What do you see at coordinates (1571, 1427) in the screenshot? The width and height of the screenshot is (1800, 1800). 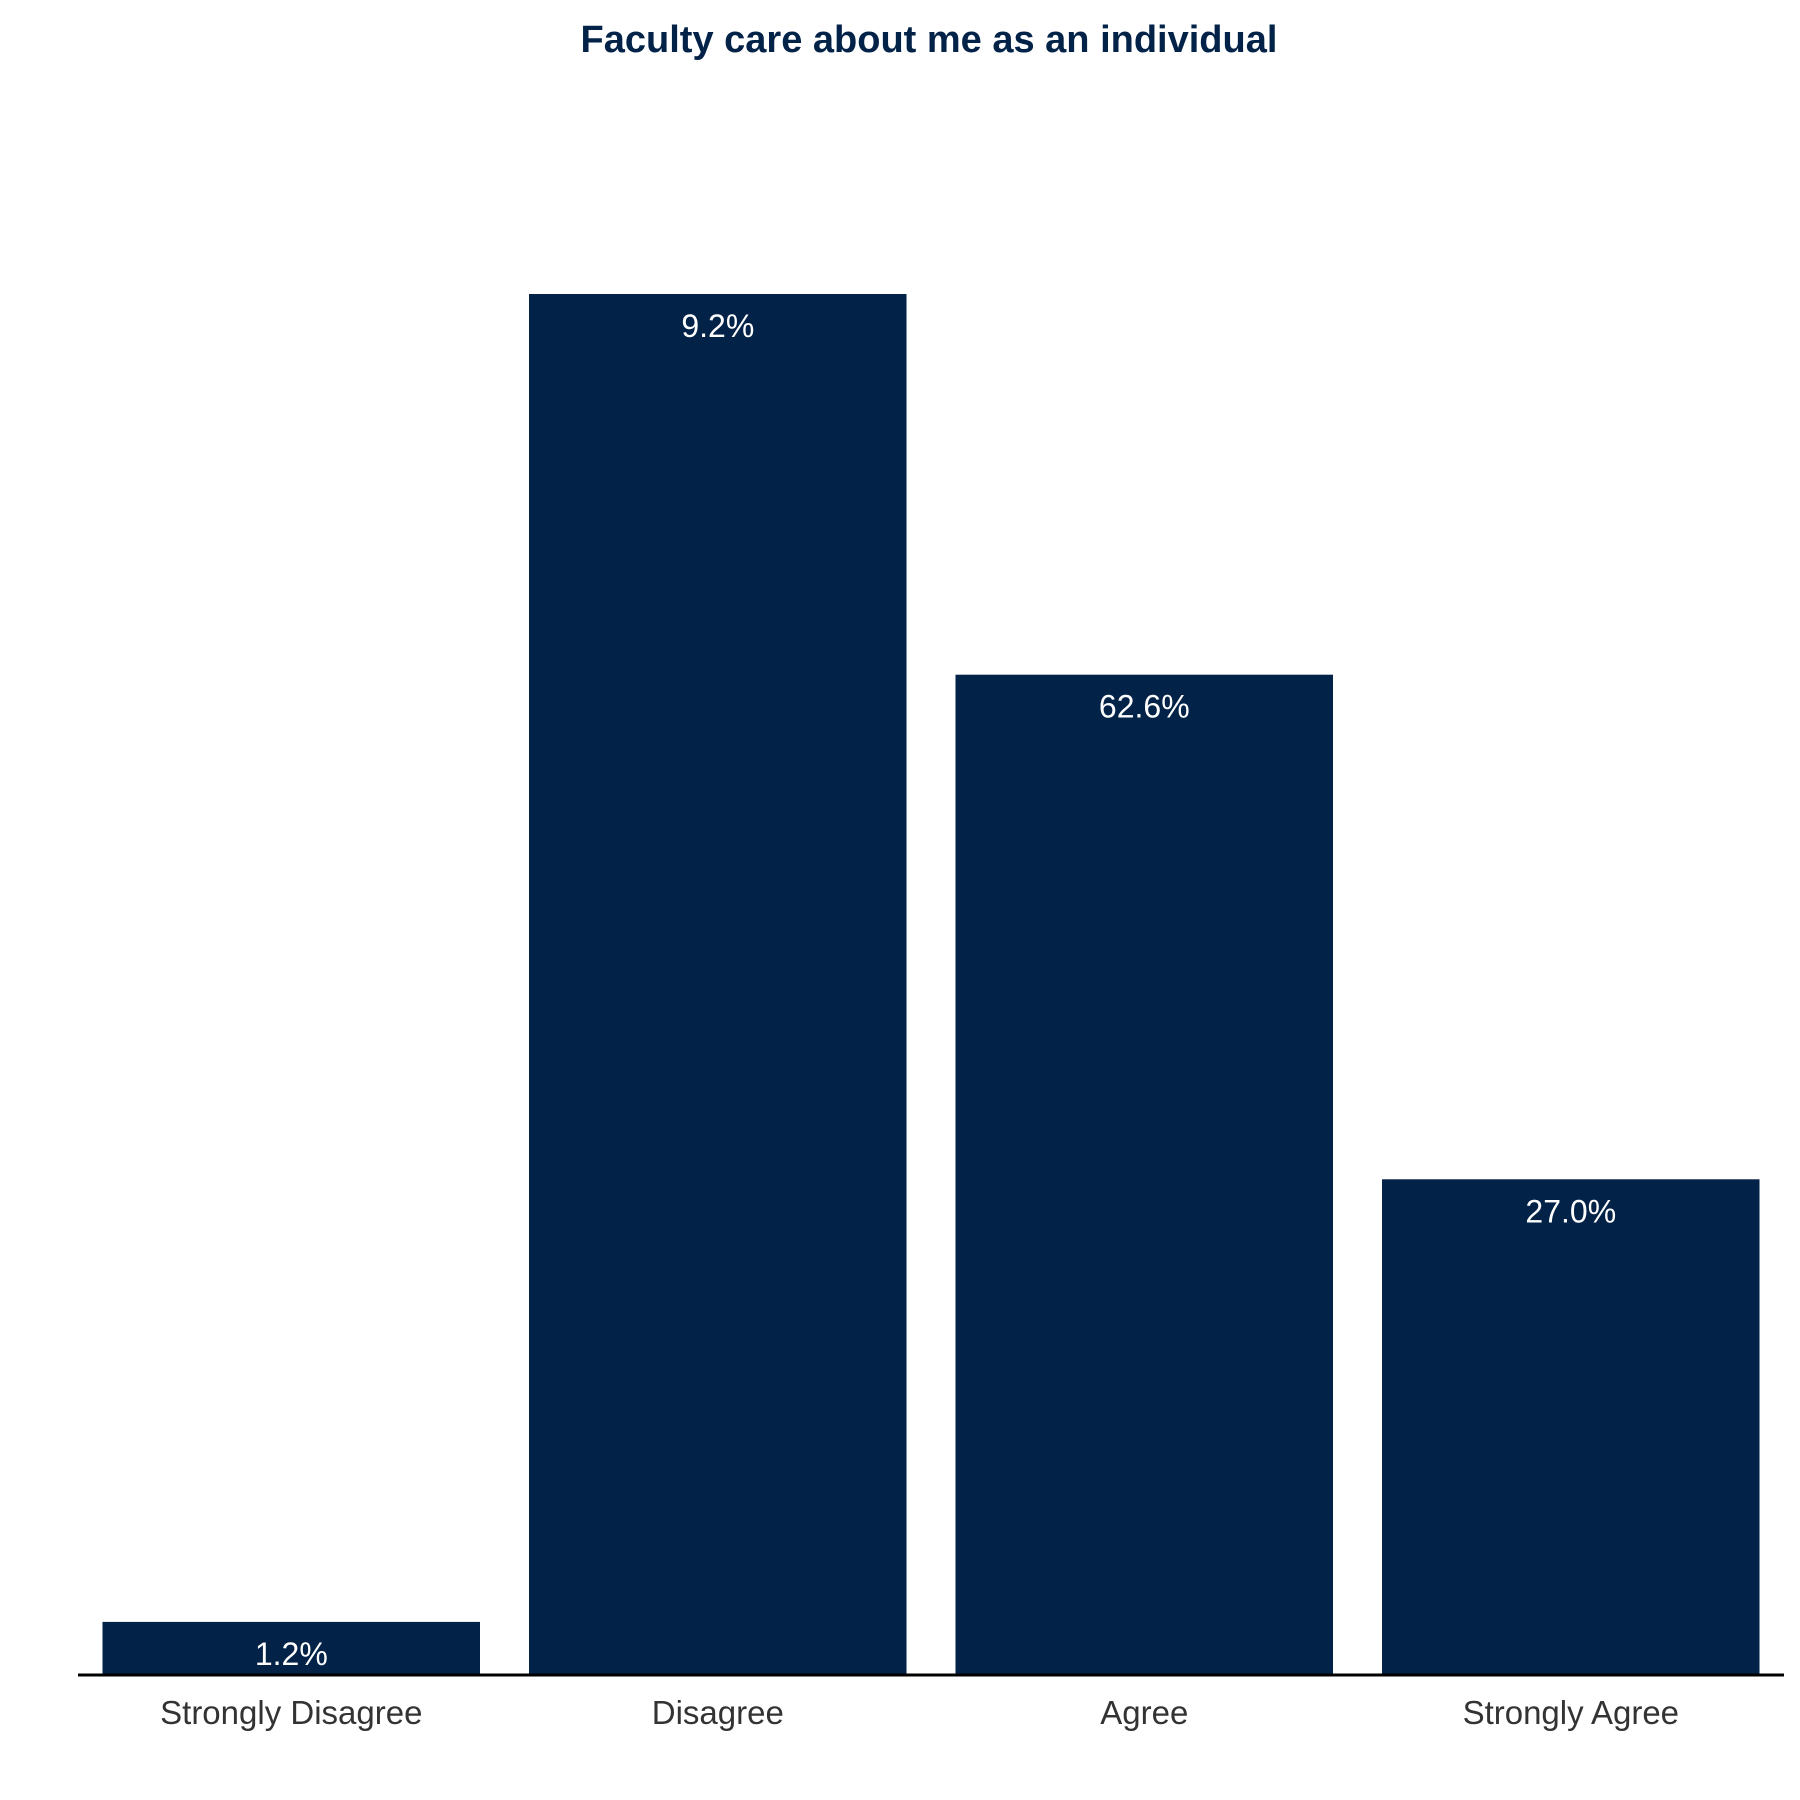 I see `bar-strongly-agree` at bounding box center [1571, 1427].